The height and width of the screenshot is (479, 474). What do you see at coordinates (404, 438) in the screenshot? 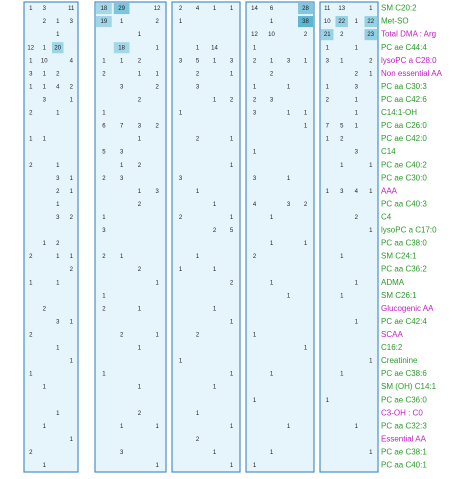
I see `row-label: Essential AA` at bounding box center [404, 438].